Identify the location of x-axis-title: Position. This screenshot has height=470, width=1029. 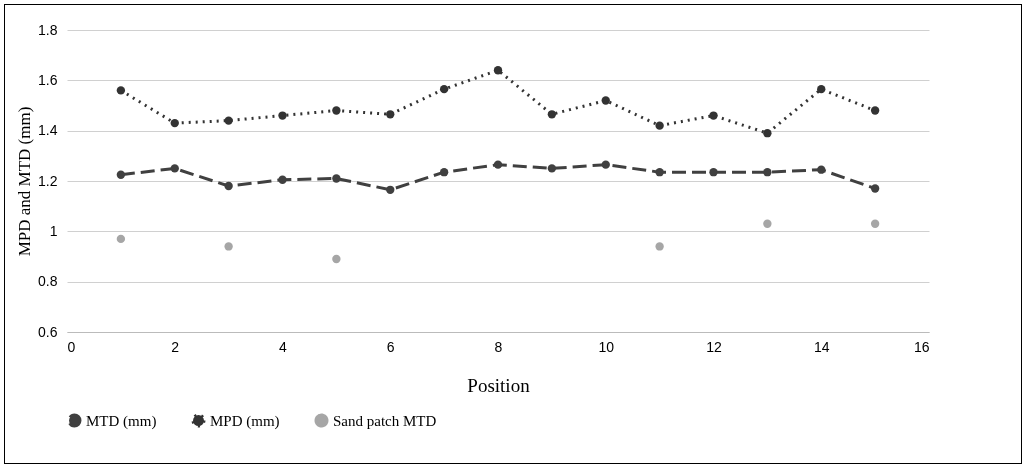
(499, 385).